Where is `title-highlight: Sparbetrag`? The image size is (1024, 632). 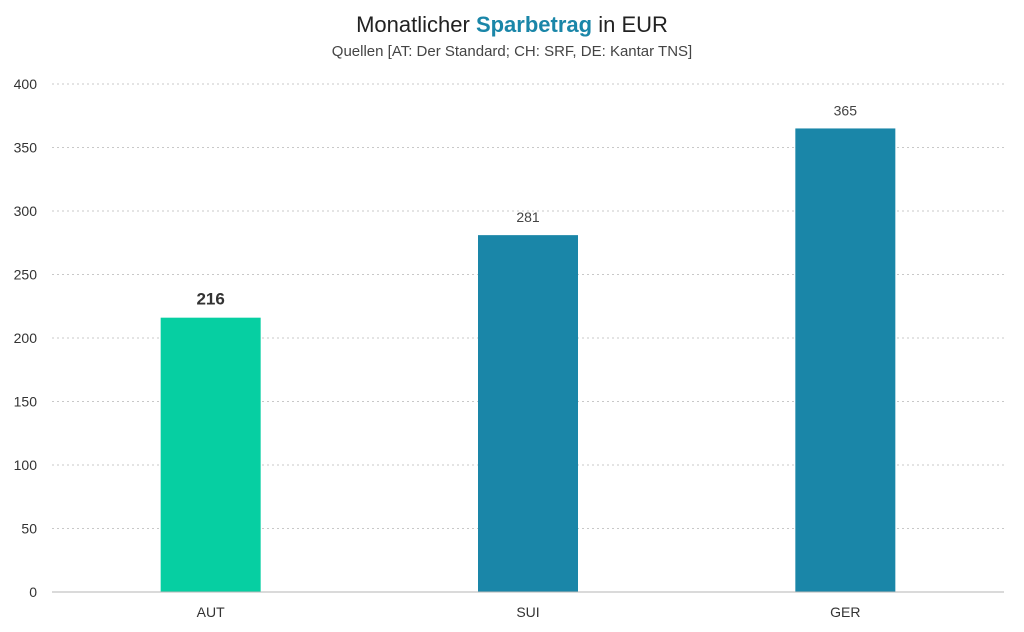 title-highlight: Sparbetrag is located at coordinates (534, 24).